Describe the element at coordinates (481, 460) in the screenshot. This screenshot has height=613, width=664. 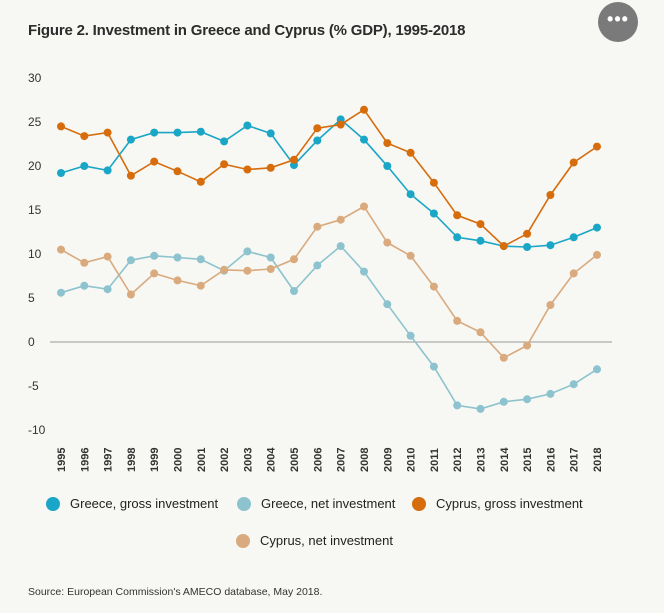
I see `x-tick-label: 2013` at that location.